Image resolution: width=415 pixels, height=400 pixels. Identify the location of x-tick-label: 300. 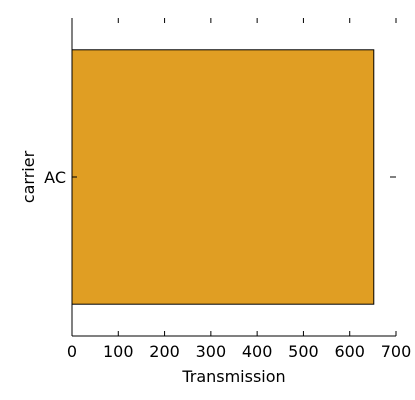
(211, 351).